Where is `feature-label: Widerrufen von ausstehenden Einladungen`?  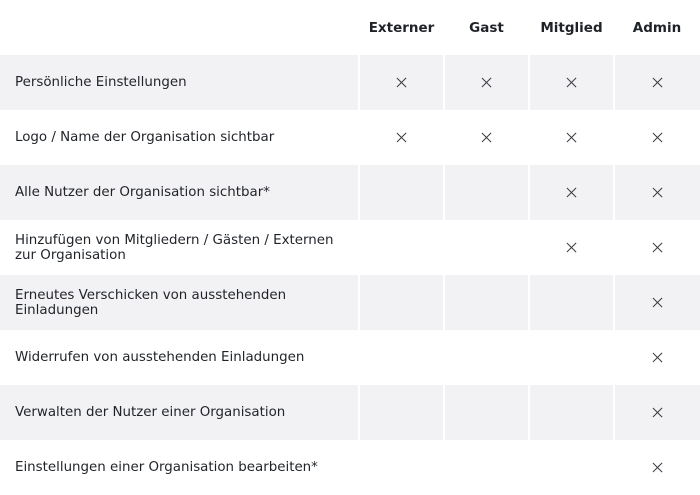
feature-label: Widerrufen von ausstehenden Einladungen is located at coordinates (179, 357).